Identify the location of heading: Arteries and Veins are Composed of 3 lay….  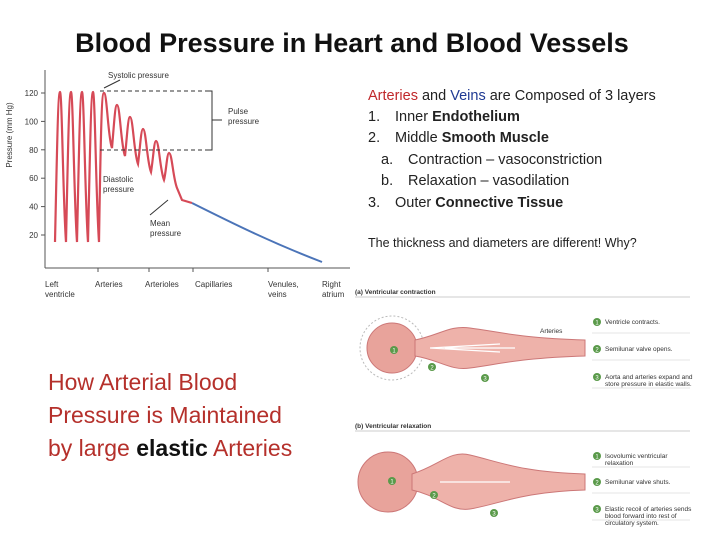
(512, 96).